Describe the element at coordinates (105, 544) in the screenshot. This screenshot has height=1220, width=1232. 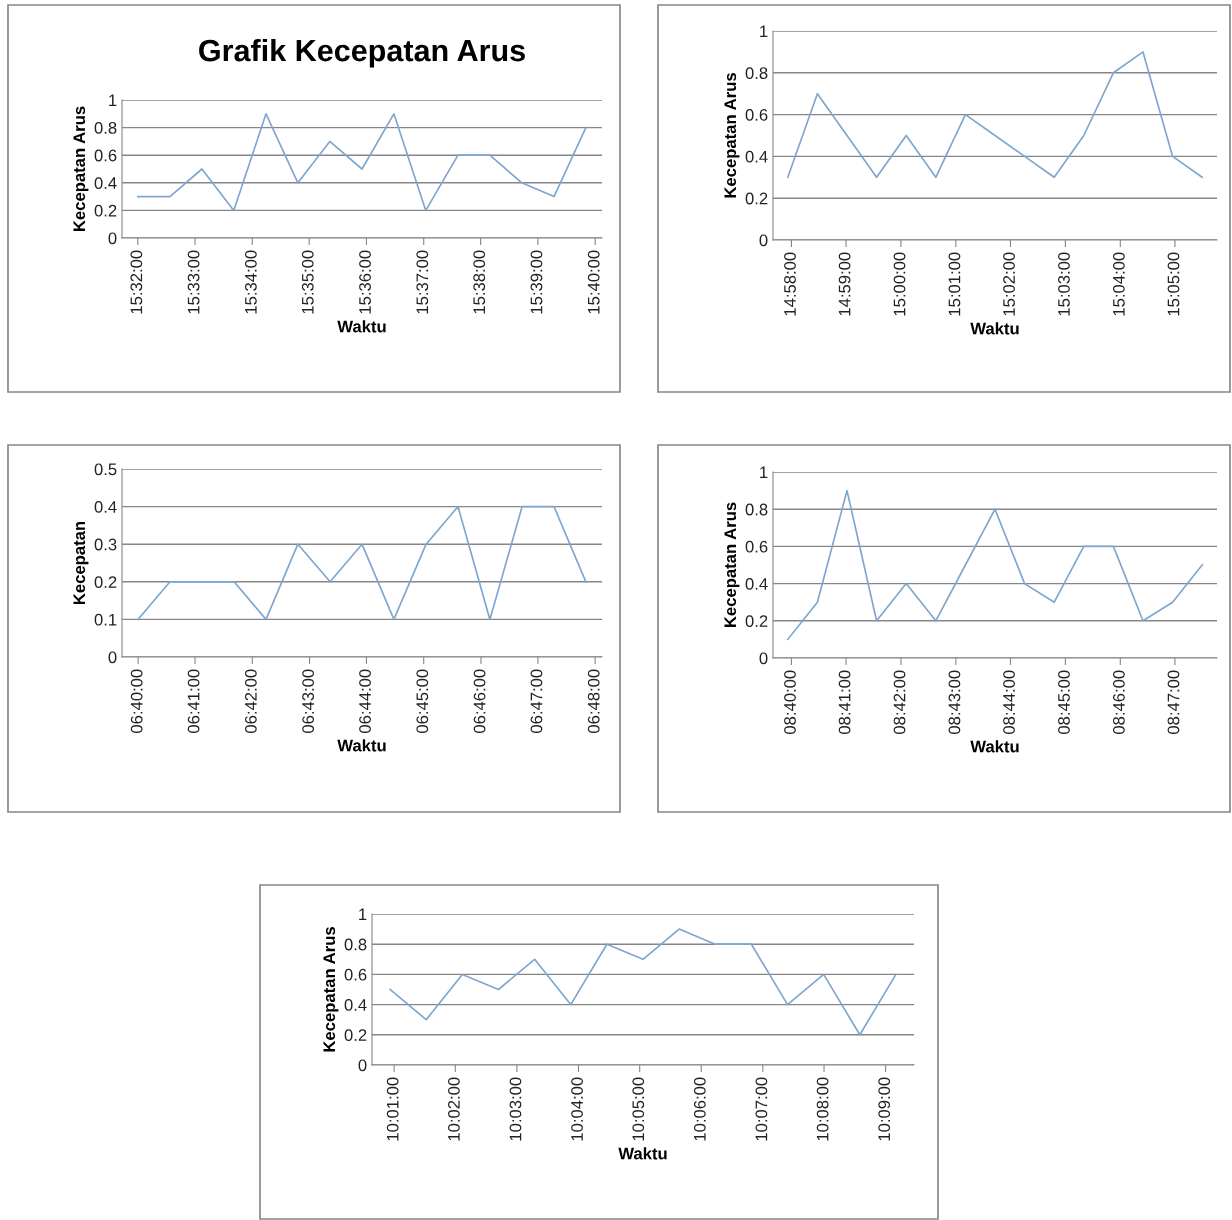
I see `y-tick-label: 0.3` at that location.